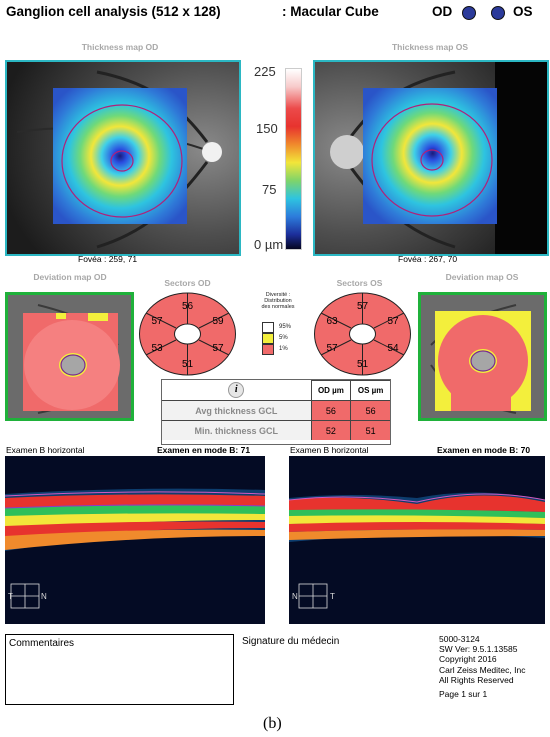 The image size is (550, 737). I want to click on legend-label-95: 95%, so click(285, 327).